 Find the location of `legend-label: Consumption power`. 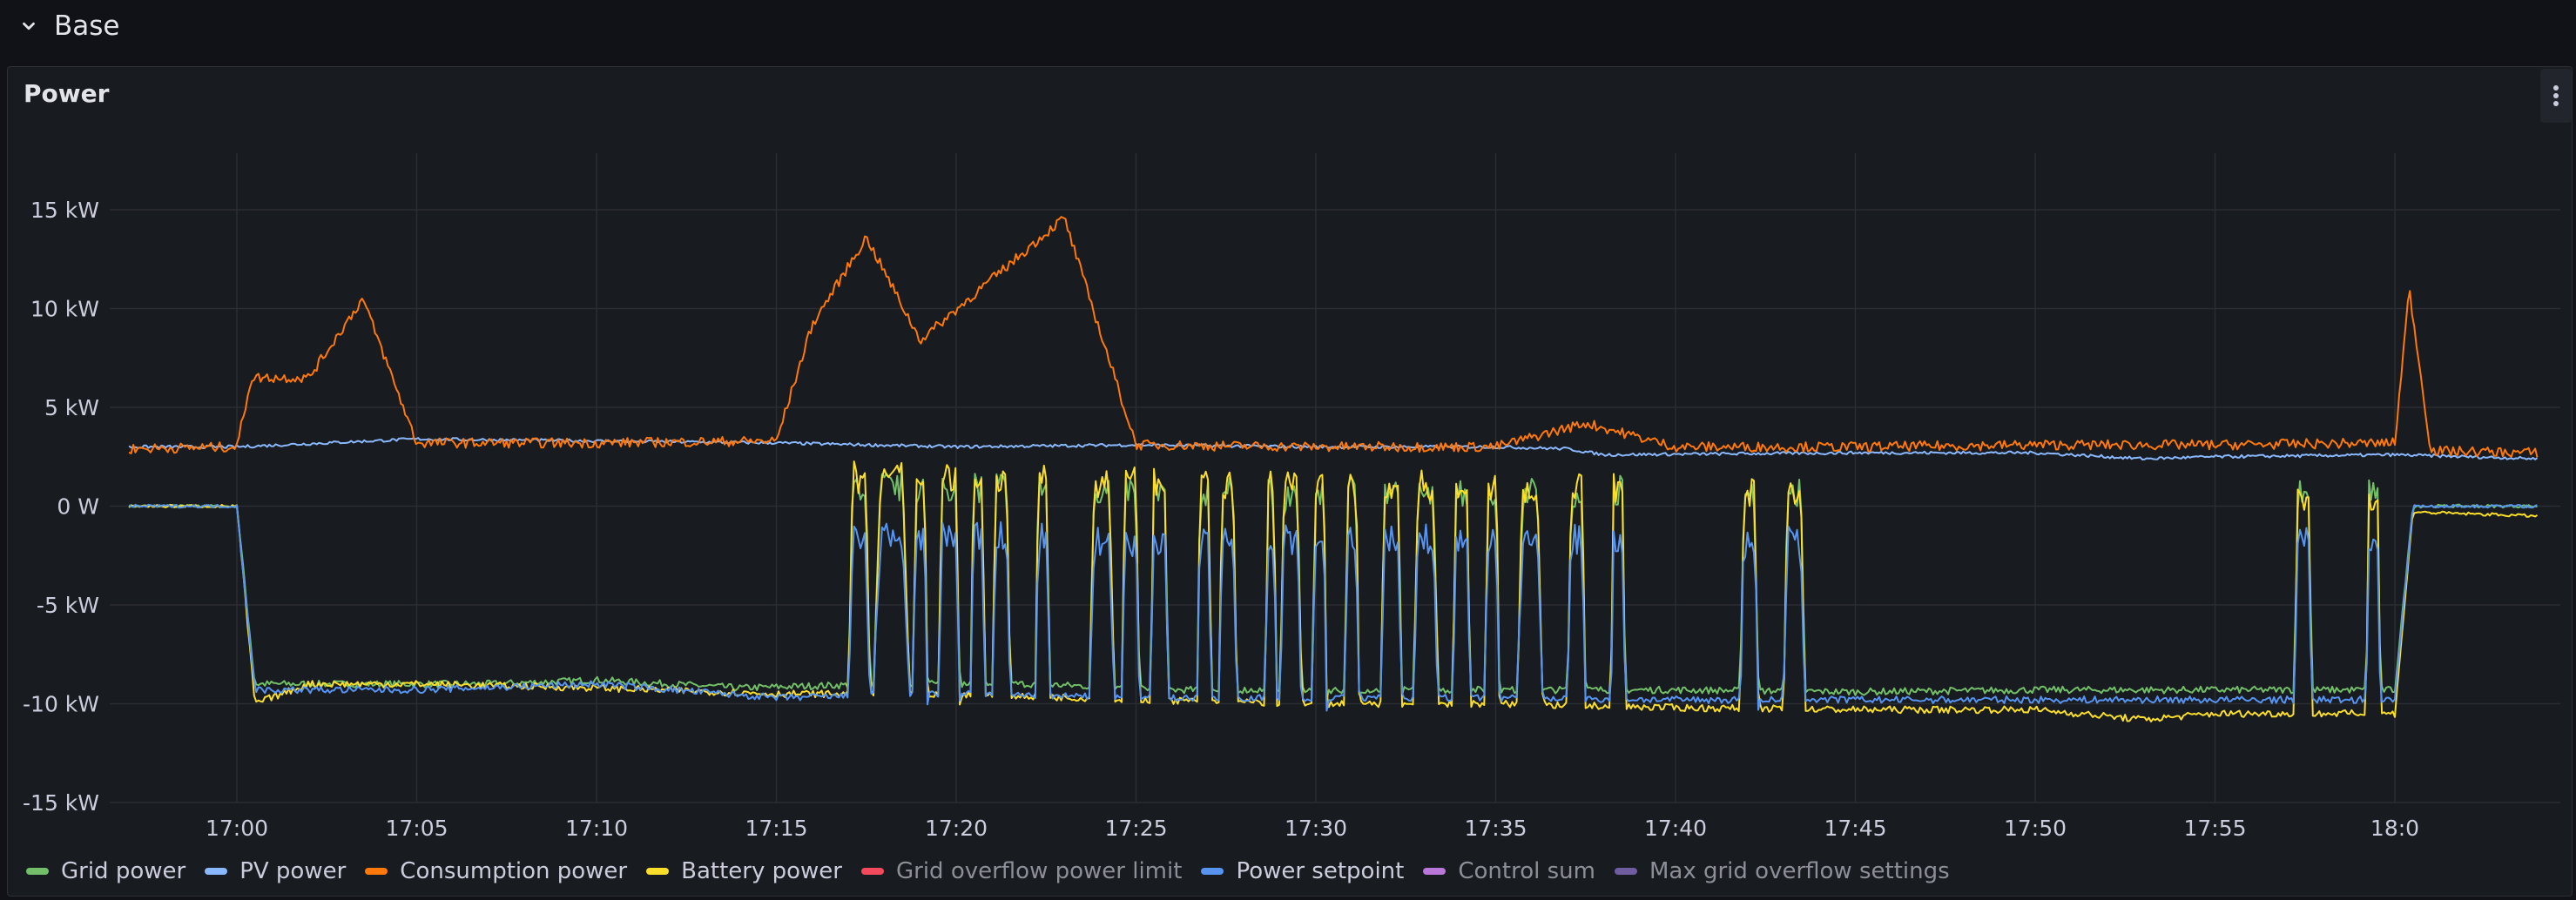

legend-label: Consumption power is located at coordinates (514, 871).